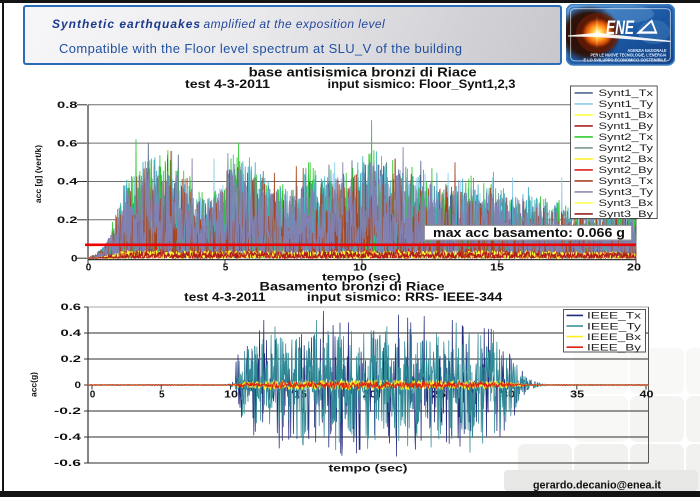  I want to click on svg-text: IEEE_Tx, so click(614, 316).